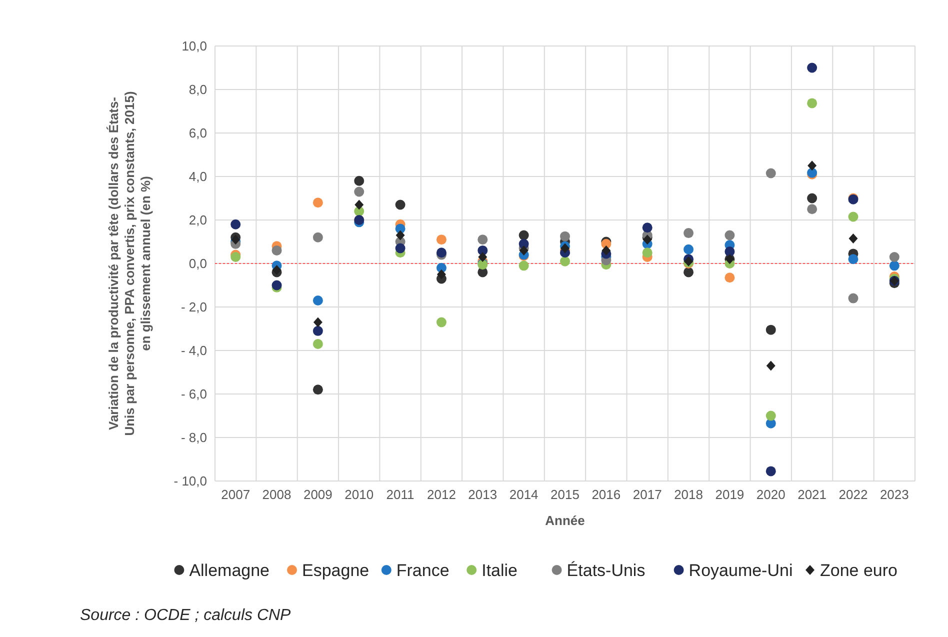 Image resolution: width=948 pixels, height=637 pixels. What do you see at coordinates (441, 494) in the screenshot?
I see `x-tick-label: 2012` at bounding box center [441, 494].